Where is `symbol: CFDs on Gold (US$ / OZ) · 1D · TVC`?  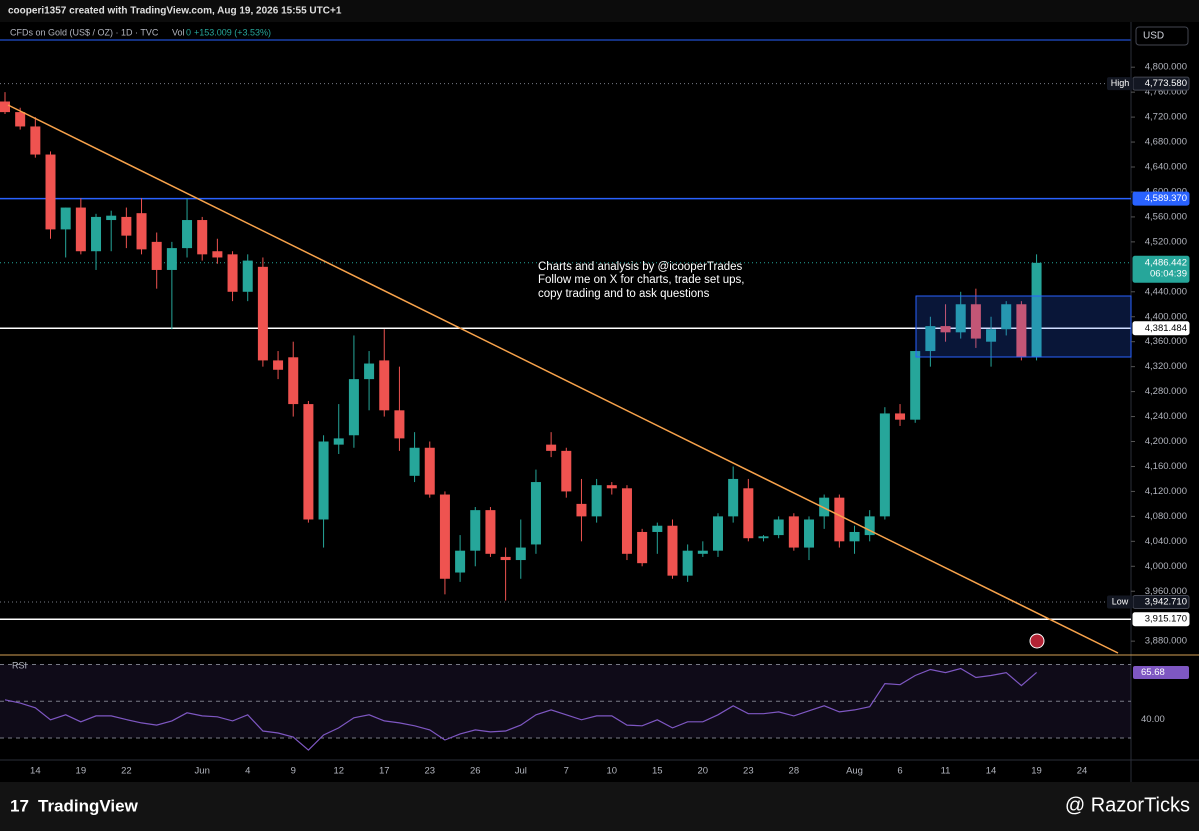 symbol: CFDs on Gold (US$ / OZ) · 1D · TVC is located at coordinates (84, 32).